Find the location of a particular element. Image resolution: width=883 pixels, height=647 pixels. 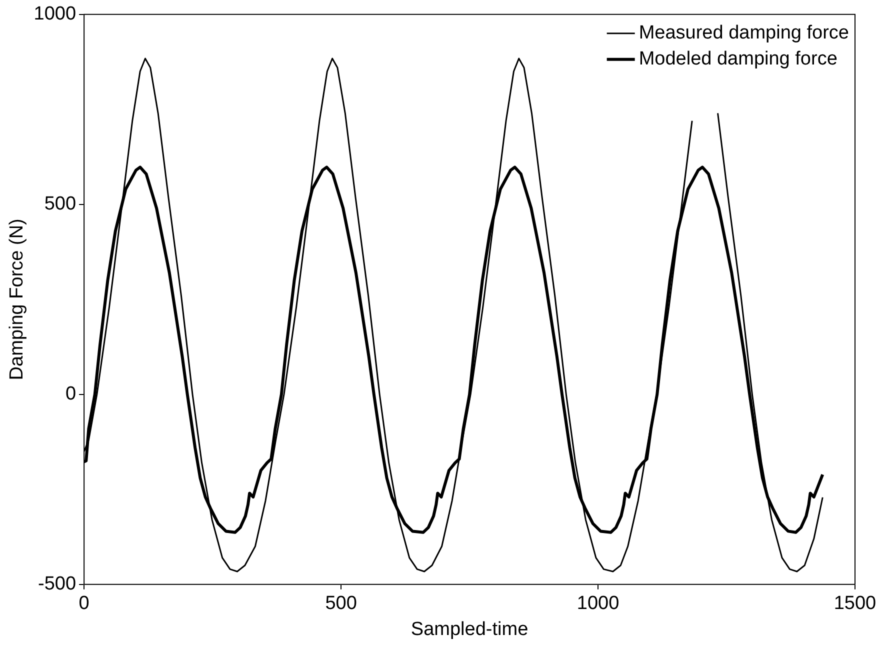

x-tick-label: 1500 is located at coordinates (855, 603).